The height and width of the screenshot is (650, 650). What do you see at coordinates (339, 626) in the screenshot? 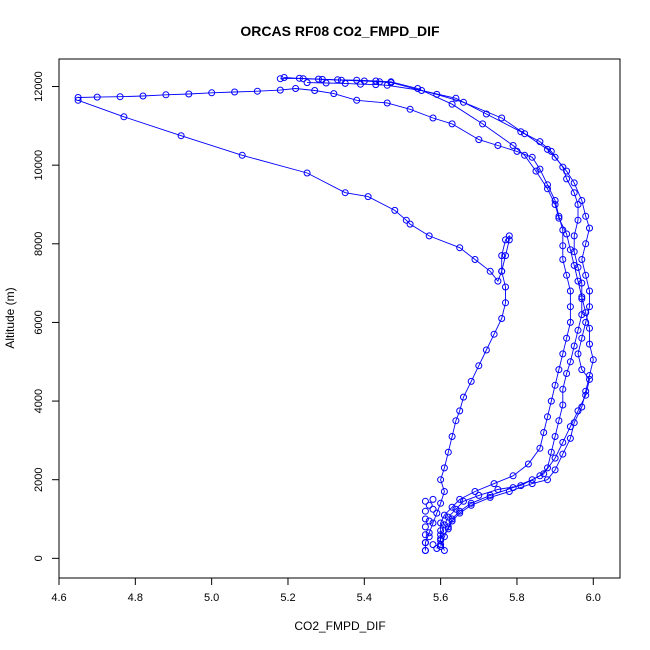
I see `x-axis-label: CO2_FMPD_DIF` at bounding box center [339, 626].